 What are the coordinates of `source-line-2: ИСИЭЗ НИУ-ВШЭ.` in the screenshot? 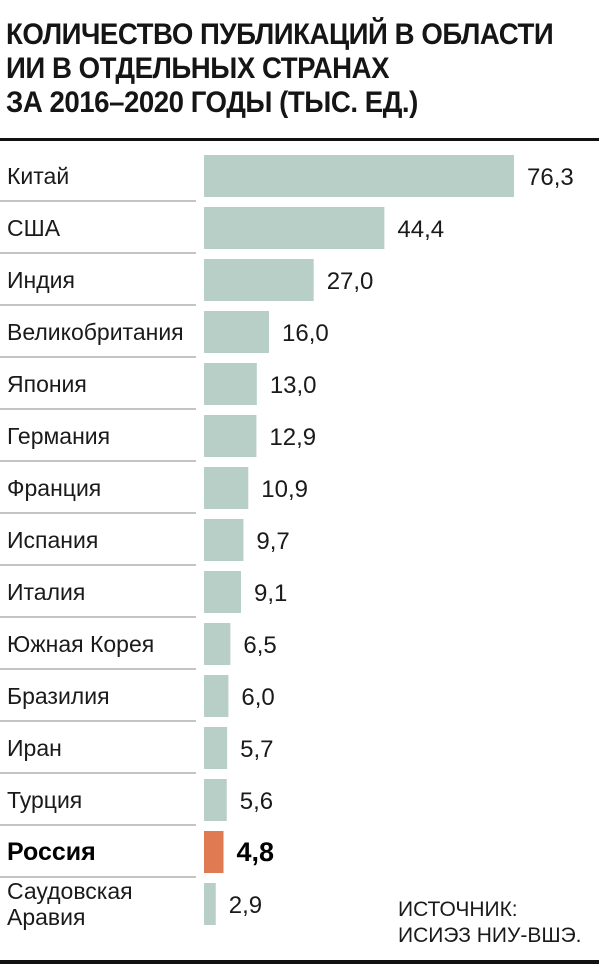 It's located at (490, 935).